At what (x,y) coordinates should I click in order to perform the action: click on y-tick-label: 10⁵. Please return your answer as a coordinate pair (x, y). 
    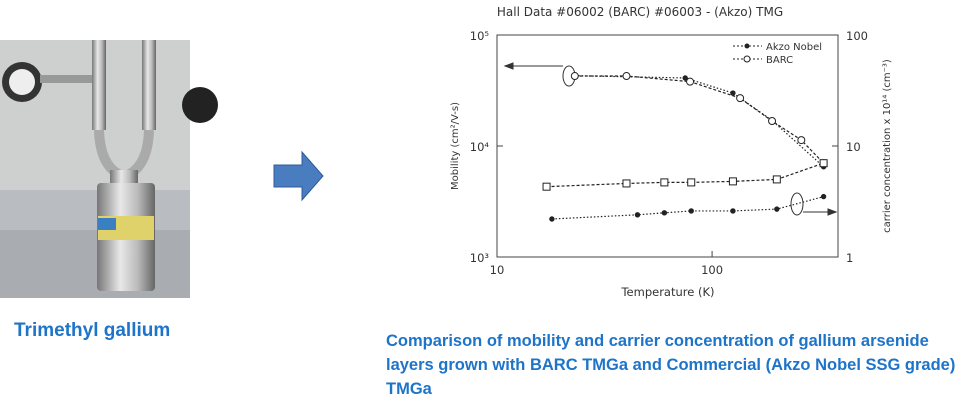
    Looking at the image, I should click on (480, 36).